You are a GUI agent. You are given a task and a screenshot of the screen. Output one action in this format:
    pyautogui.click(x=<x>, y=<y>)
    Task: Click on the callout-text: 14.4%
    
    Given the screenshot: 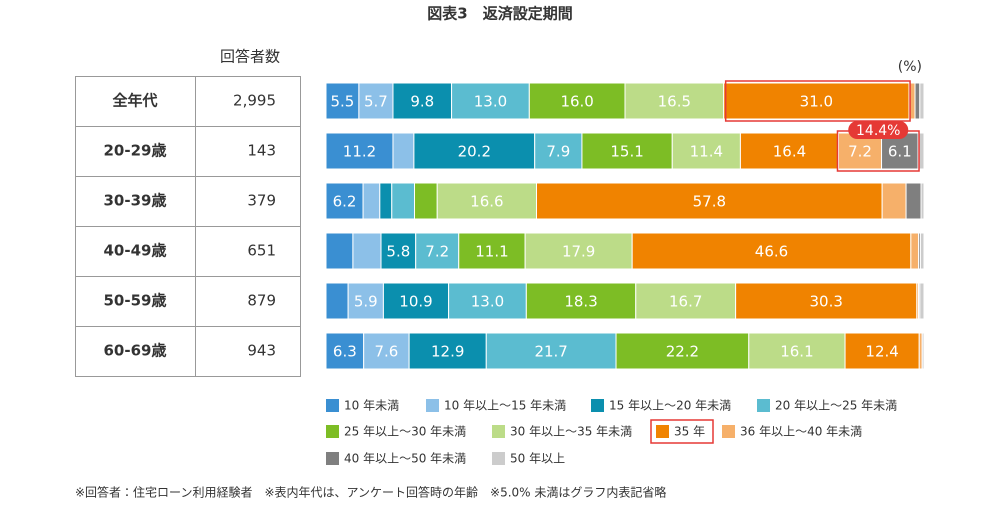 What is the action you would take?
    pyautogui.click(x=878, y=131)
    